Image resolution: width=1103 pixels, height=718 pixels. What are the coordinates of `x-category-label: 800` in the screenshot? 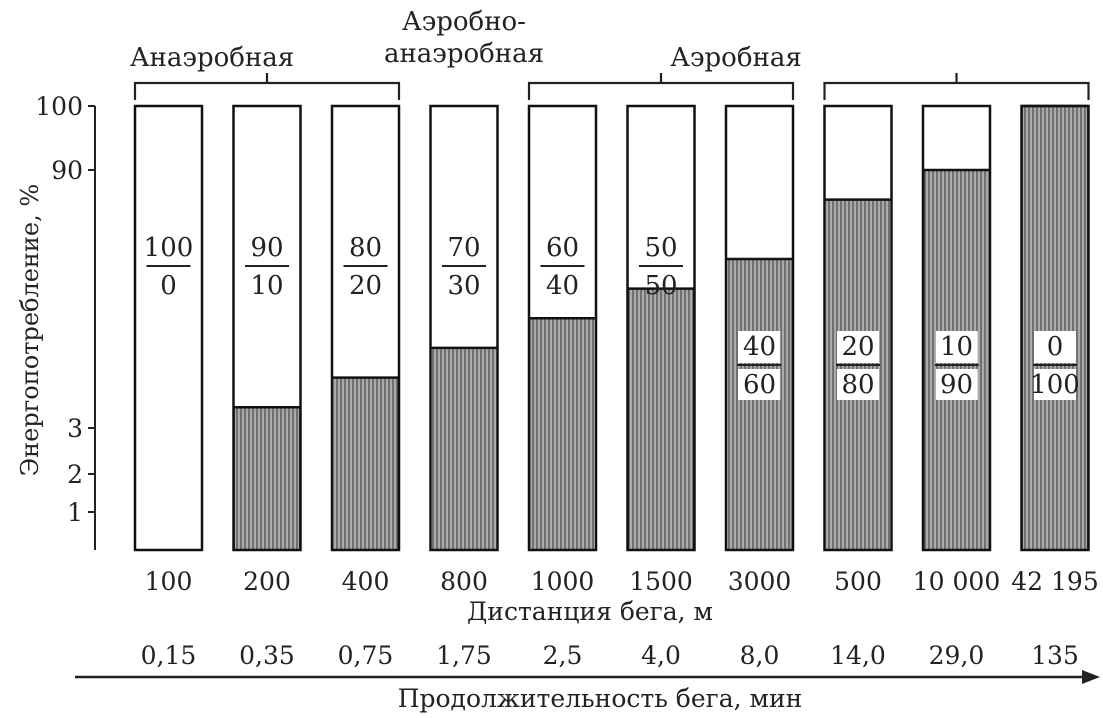 It's located at (464, 581).